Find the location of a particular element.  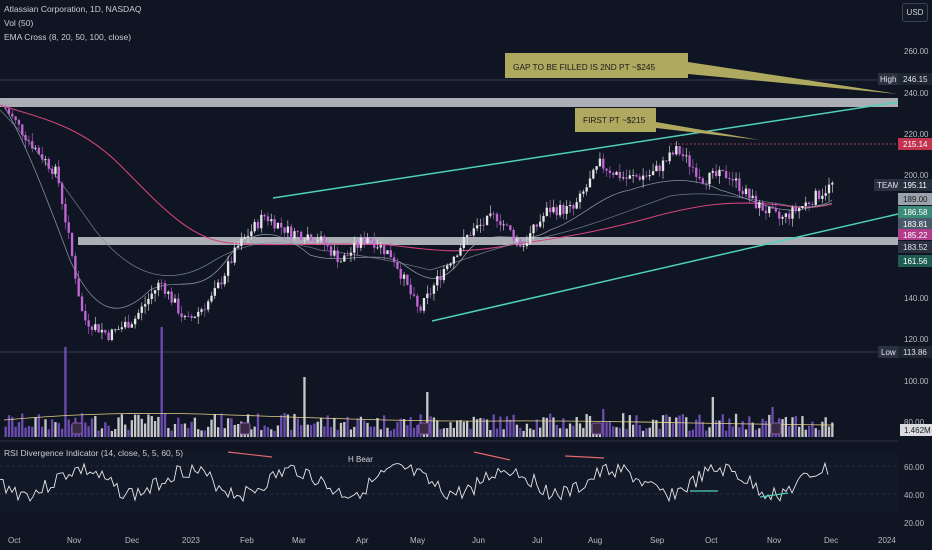

tag-ema2-box is located at coordinates (915, 212).